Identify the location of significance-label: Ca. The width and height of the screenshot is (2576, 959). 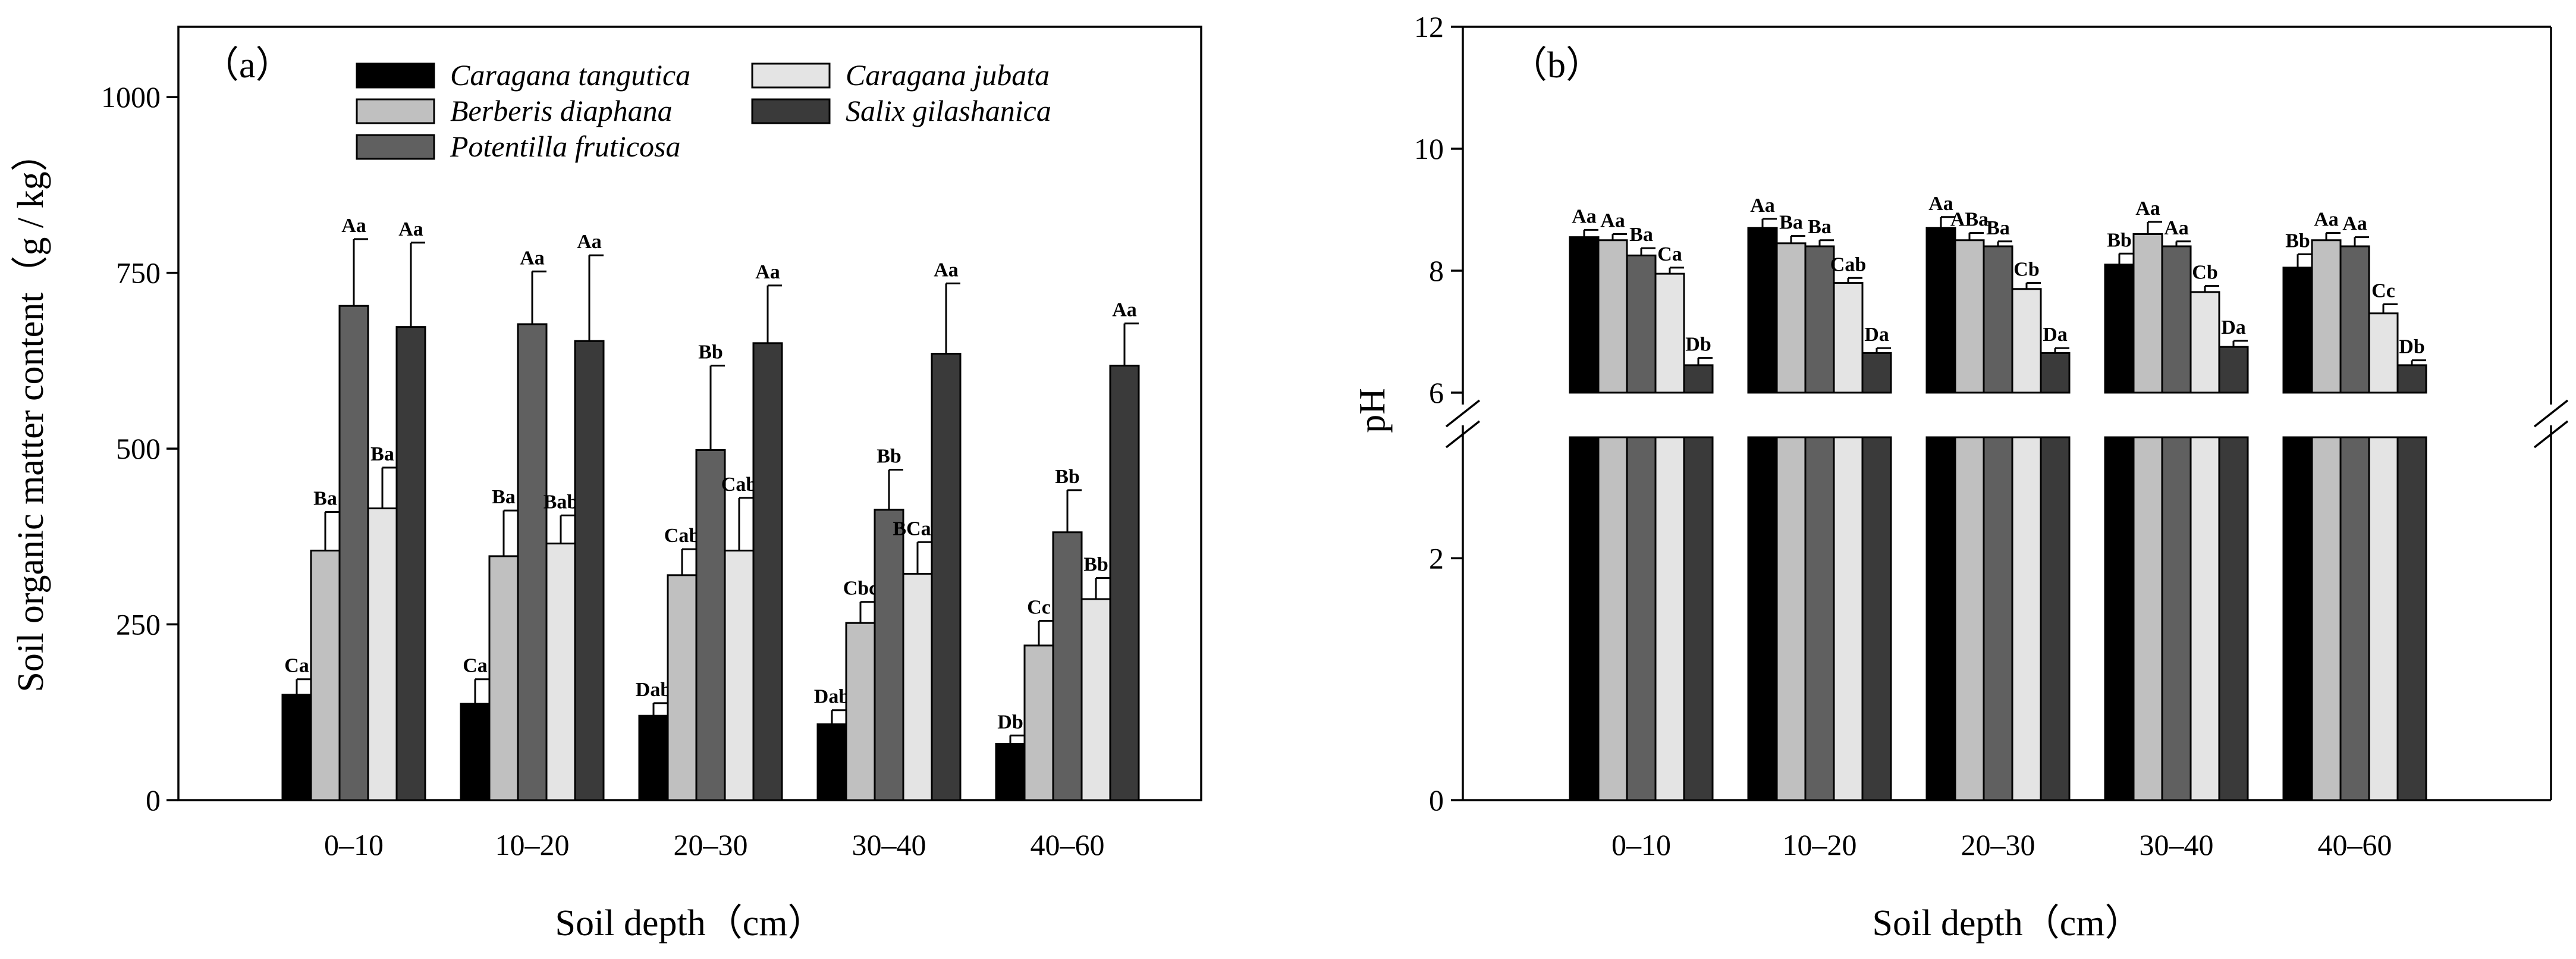
(1669, 254).